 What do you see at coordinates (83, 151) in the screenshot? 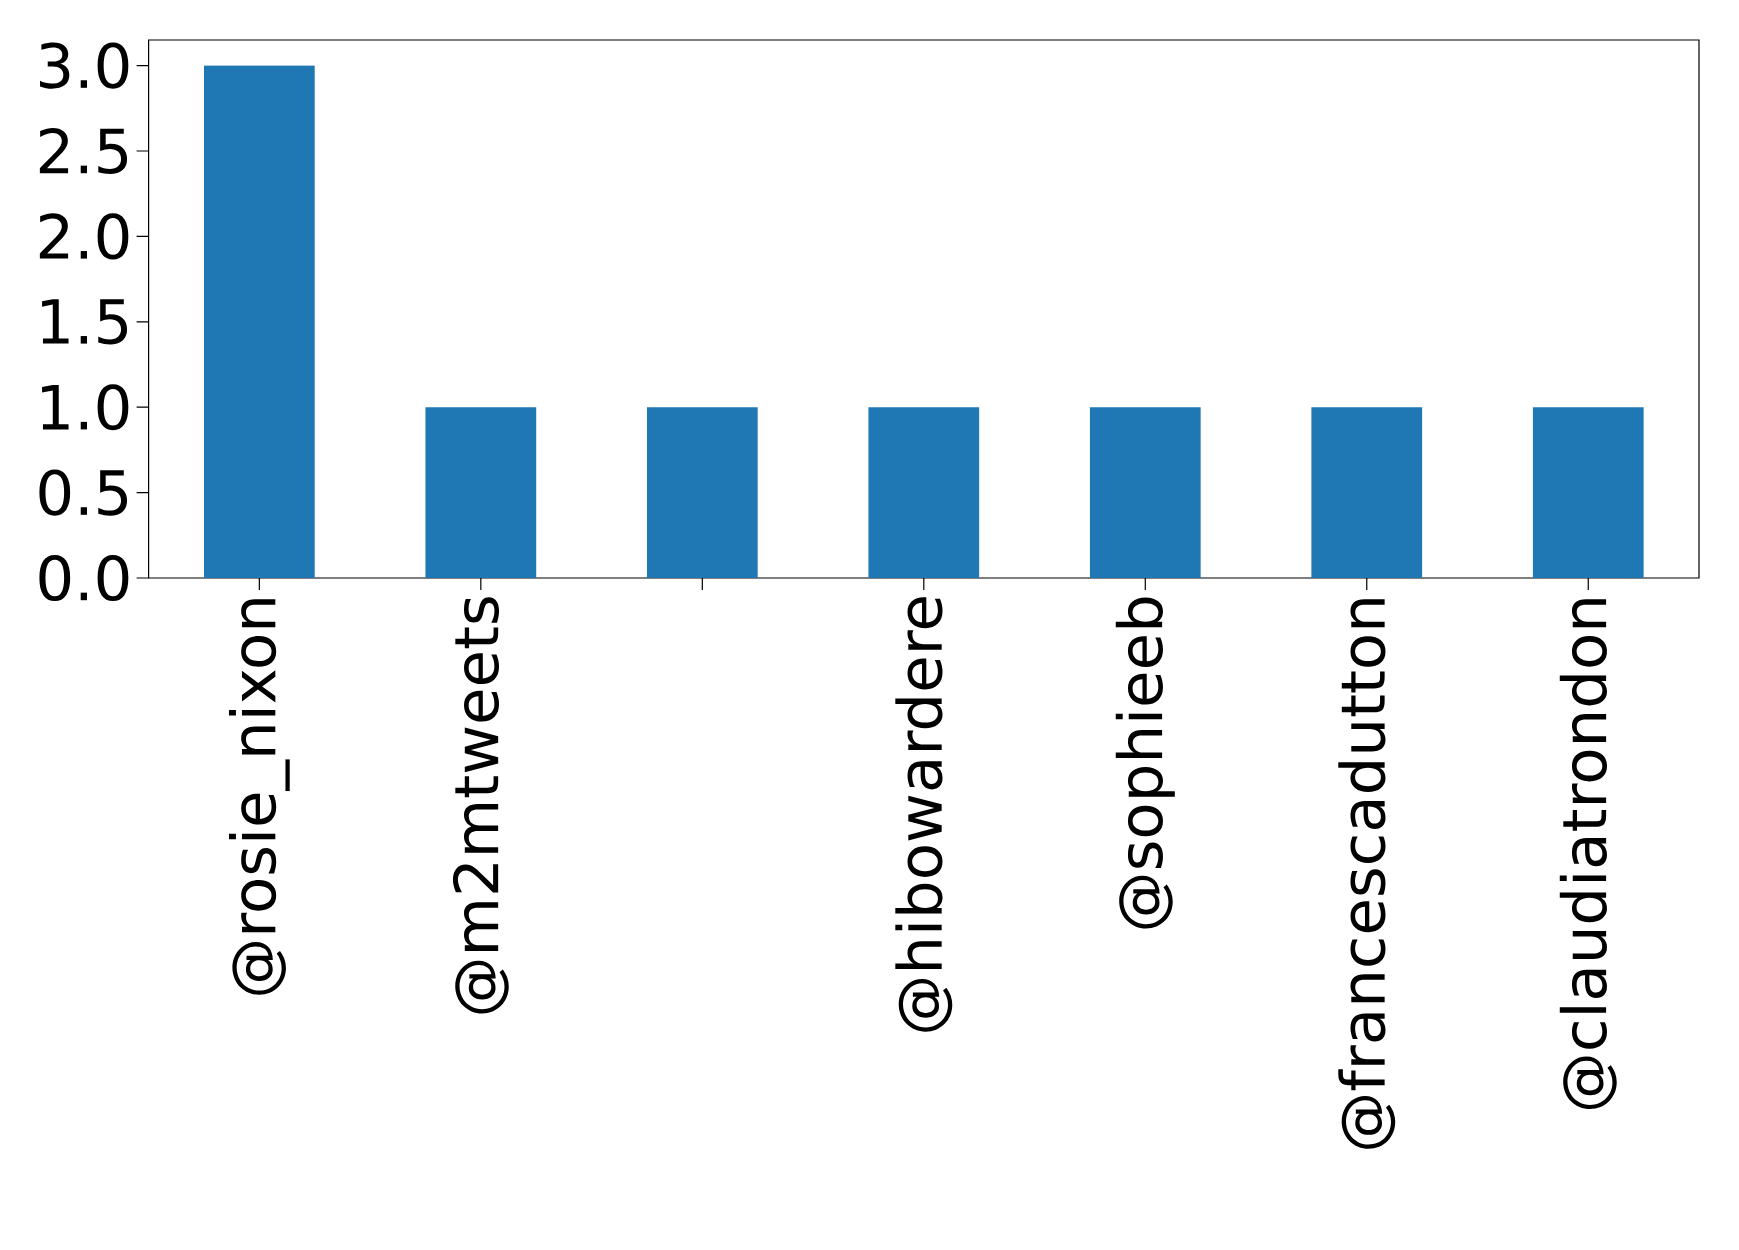
I see `y-tick-label: 2.5` at bounding box center [83, 151].